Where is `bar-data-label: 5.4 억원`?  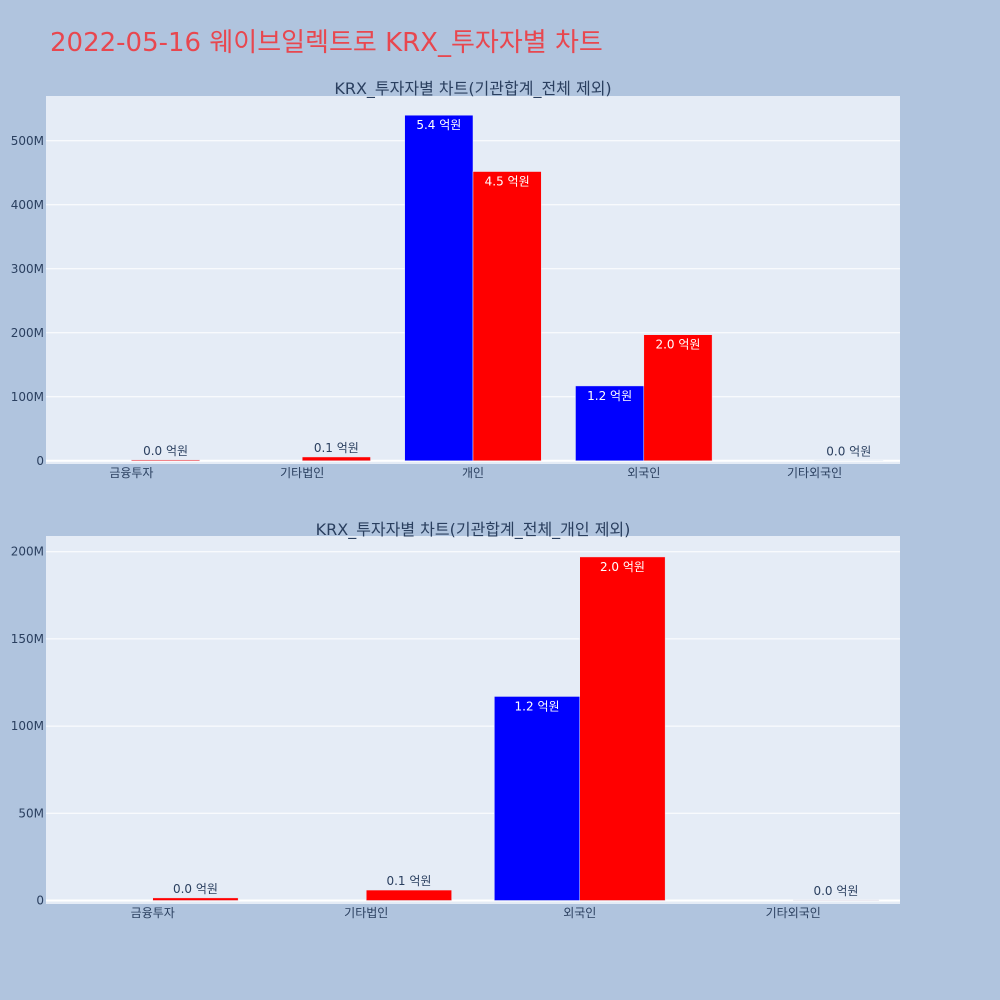
bar-data-label: 5.4 억원 is located at coordinates (438, 125).